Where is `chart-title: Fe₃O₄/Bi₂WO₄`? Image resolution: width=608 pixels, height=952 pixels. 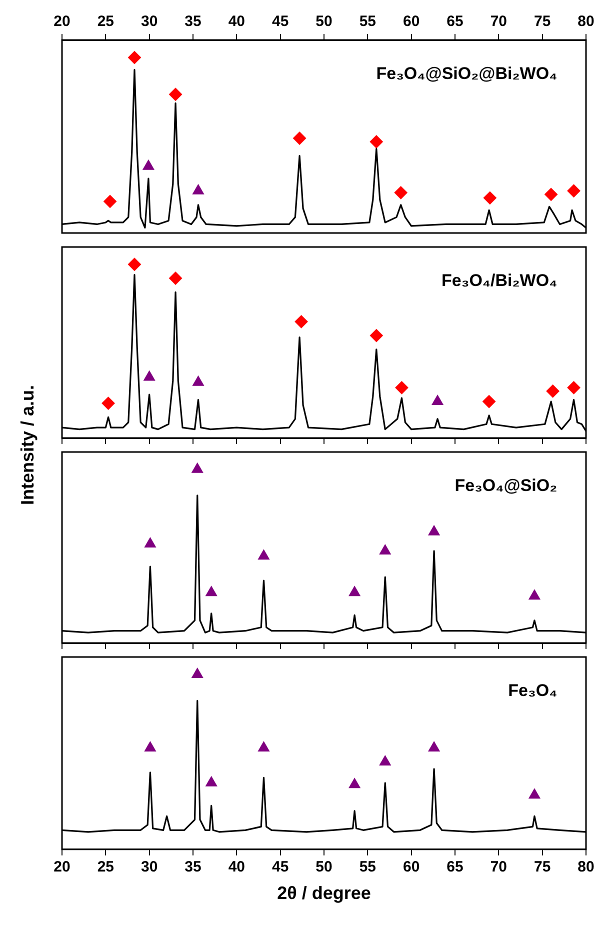
chart-title: Fe₃O₄/Bi₂WO₄ is located at coordinates (500, 280).